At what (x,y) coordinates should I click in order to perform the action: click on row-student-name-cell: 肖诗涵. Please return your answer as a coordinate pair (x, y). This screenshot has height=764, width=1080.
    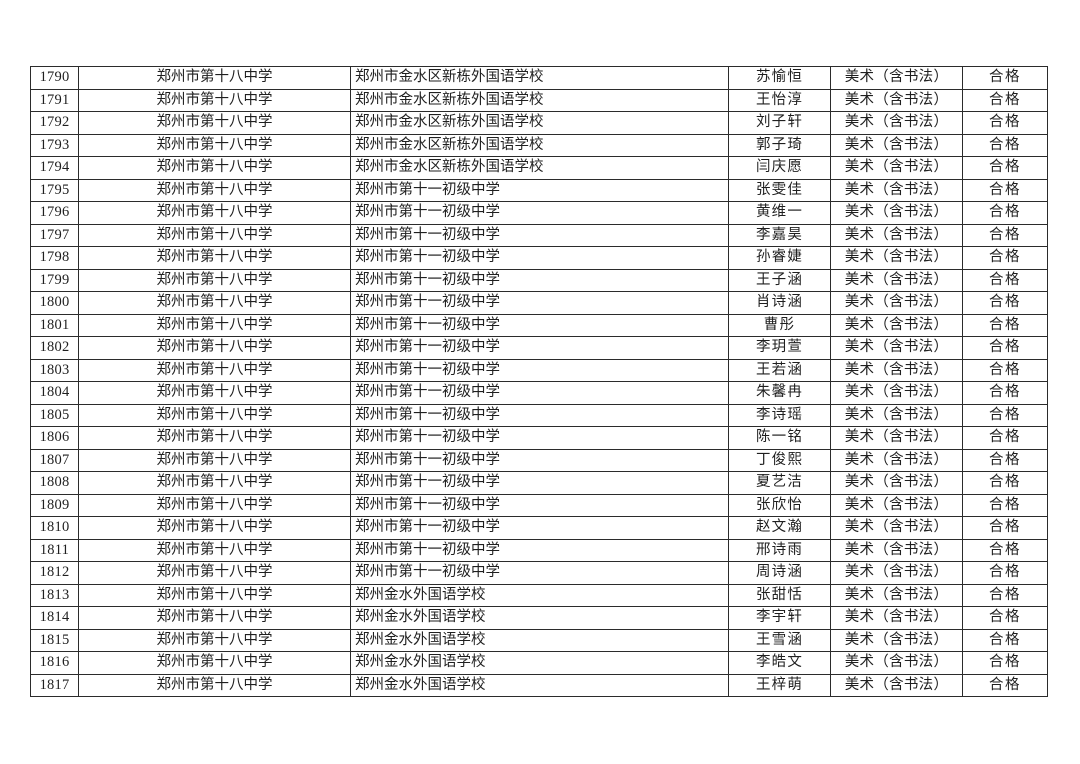
    Looking at the image, I should click on (779, 303).